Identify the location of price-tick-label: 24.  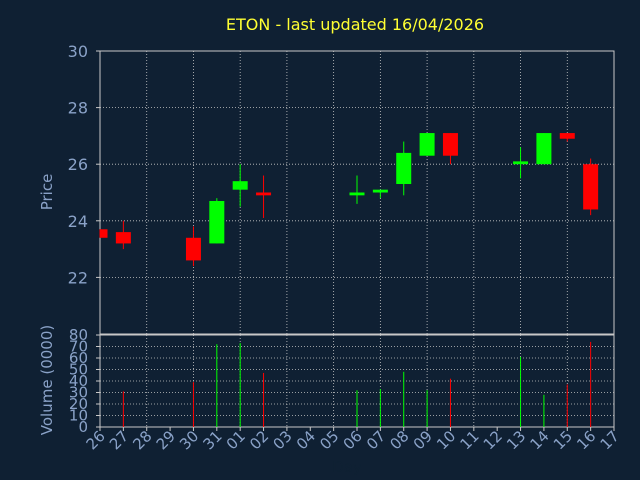
(78, 221).